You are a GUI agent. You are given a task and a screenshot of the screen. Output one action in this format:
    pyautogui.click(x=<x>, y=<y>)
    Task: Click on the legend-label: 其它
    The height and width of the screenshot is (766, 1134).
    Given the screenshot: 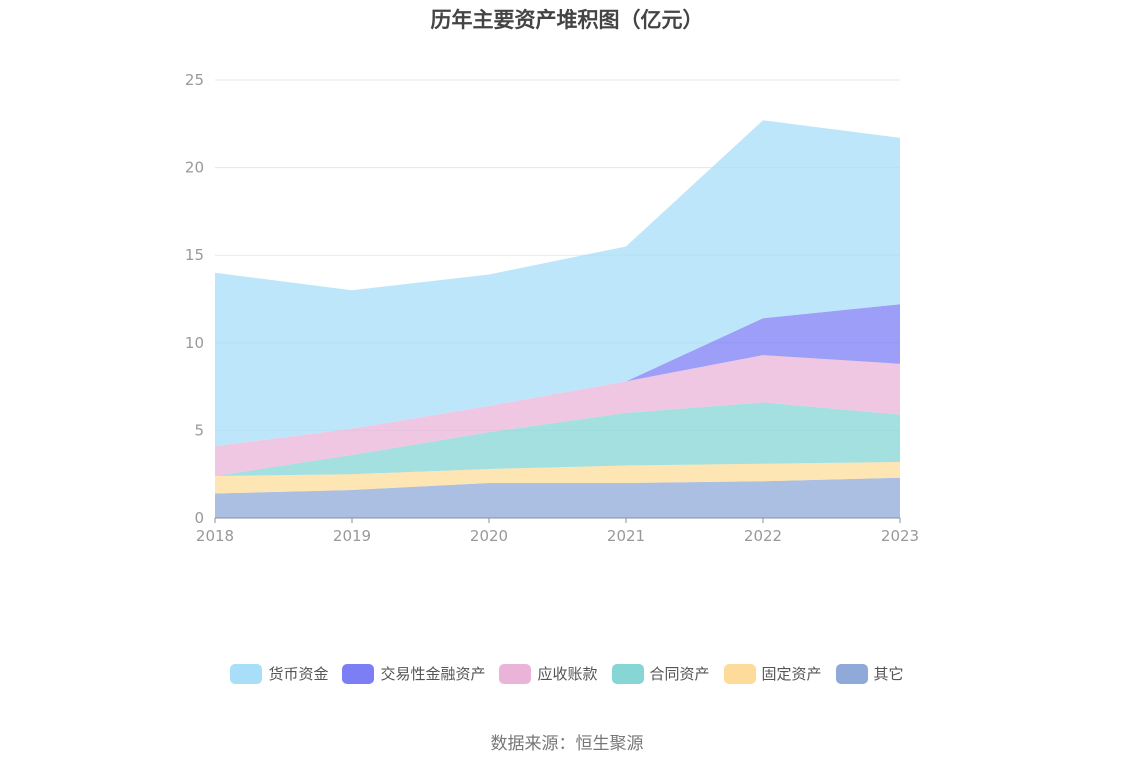 What is the action you would take?
    pyautogui.click(x=888, y=674)
    